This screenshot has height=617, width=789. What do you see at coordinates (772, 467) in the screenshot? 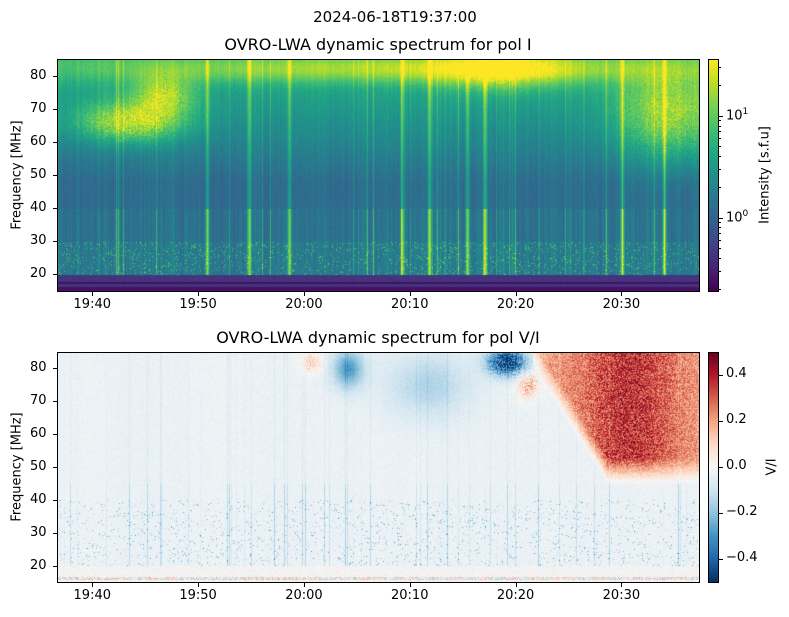
I see `colorbar-label-vi: V/I` at bounding box center [772, 467].